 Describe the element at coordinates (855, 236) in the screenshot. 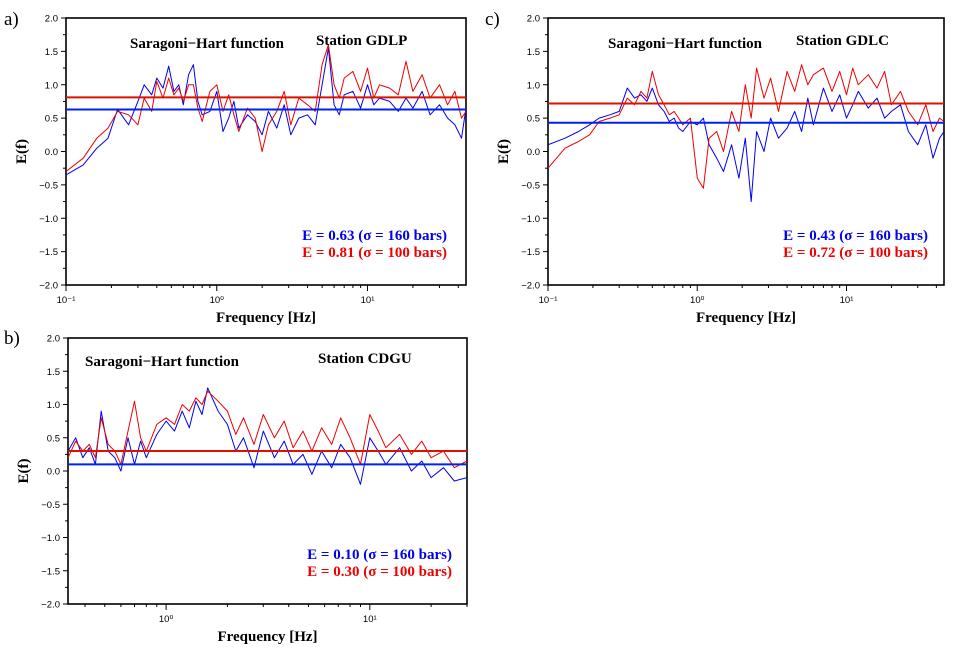

I see `legend-160-bars: E = 0.43 (σ = 160 bars)` at that location.